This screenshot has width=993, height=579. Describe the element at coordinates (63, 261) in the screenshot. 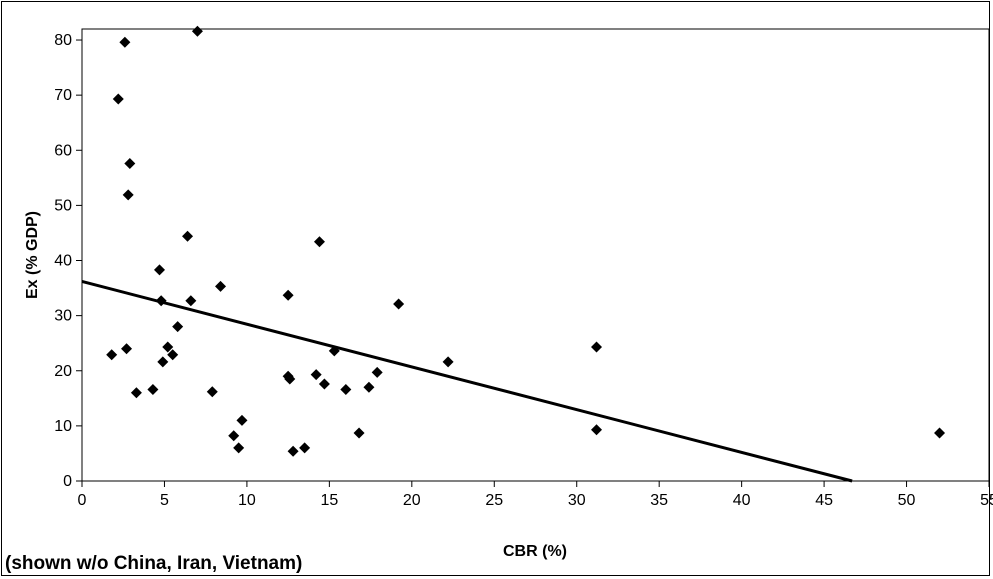

I see `y-tick-label: 40` at that location.